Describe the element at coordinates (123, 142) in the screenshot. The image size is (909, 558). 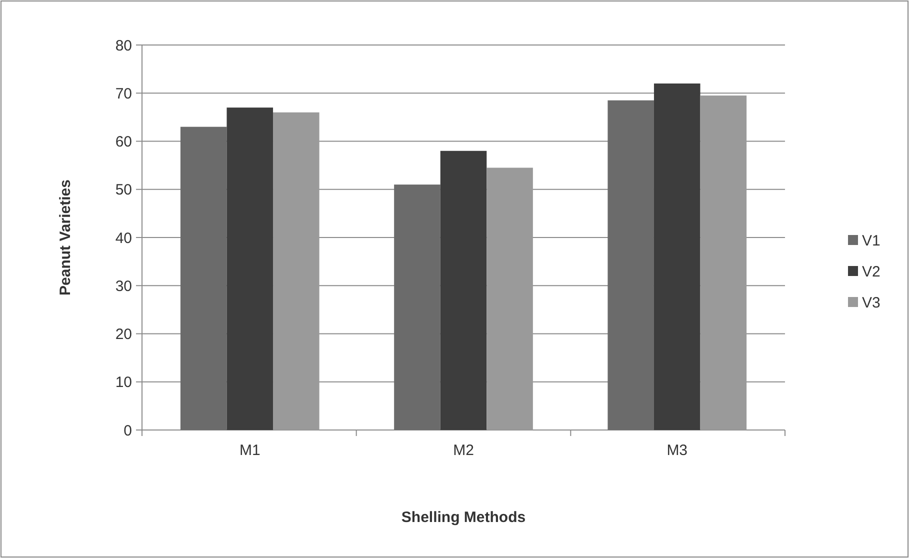
I see `y-tick-label: 60` at that location.